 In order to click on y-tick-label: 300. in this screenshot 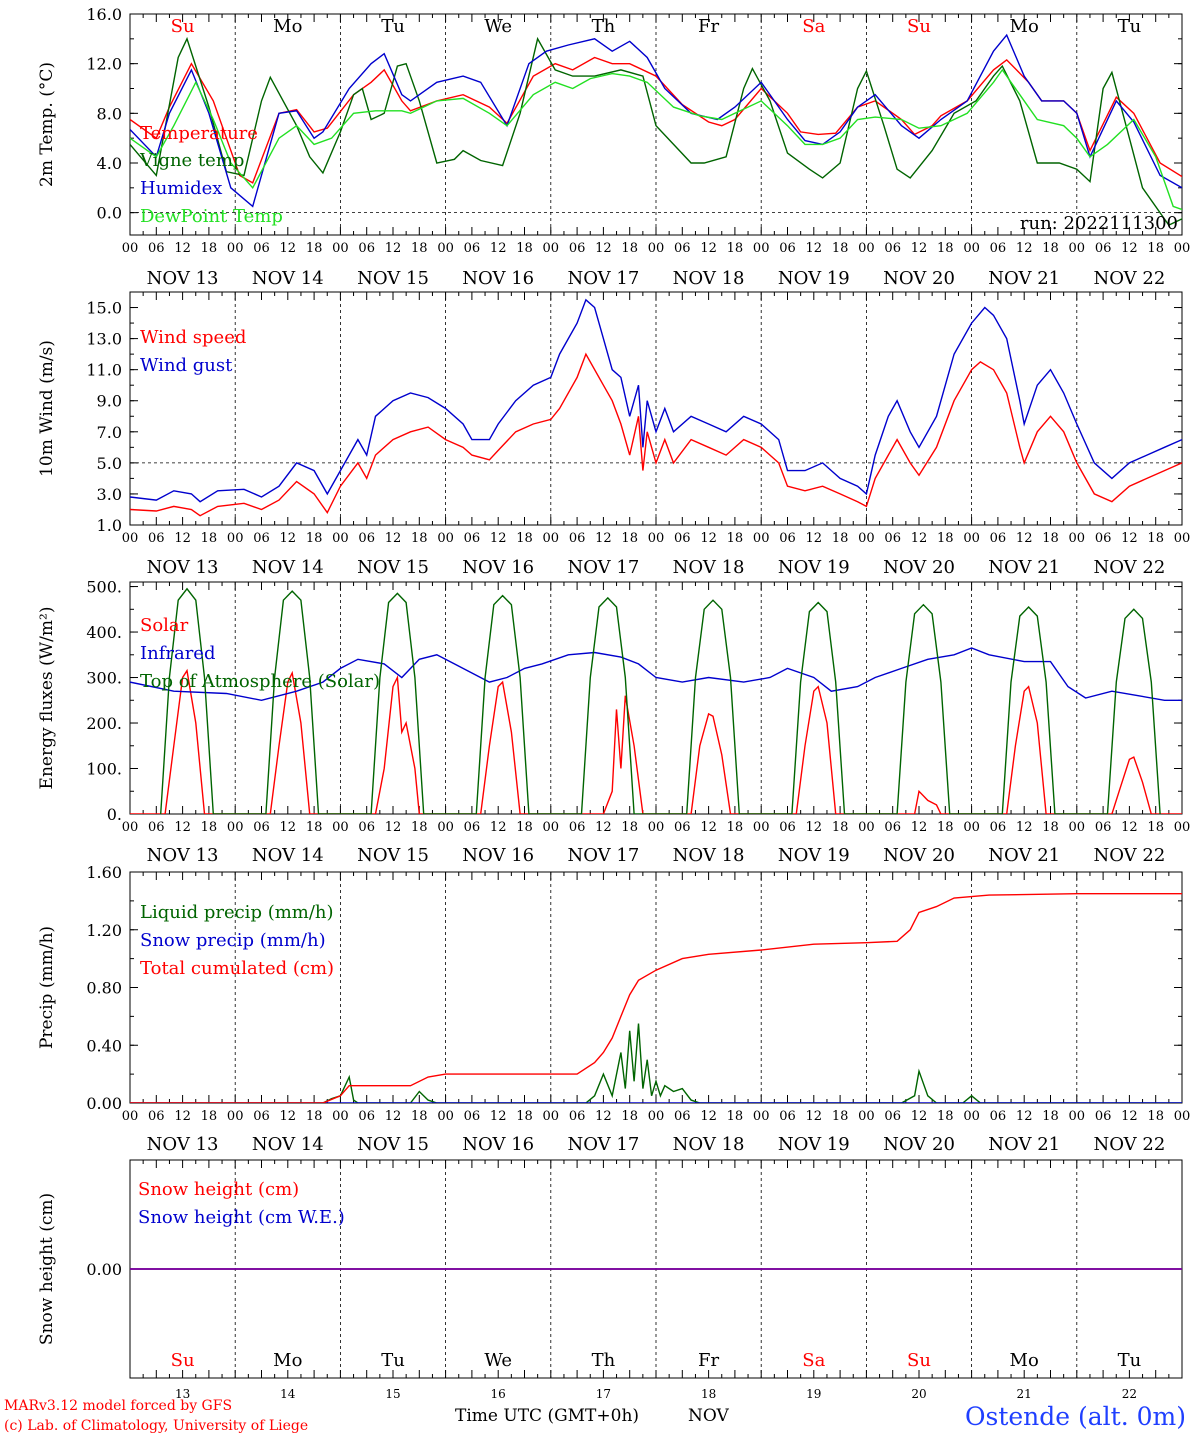, I will do `click(104, 678)`.